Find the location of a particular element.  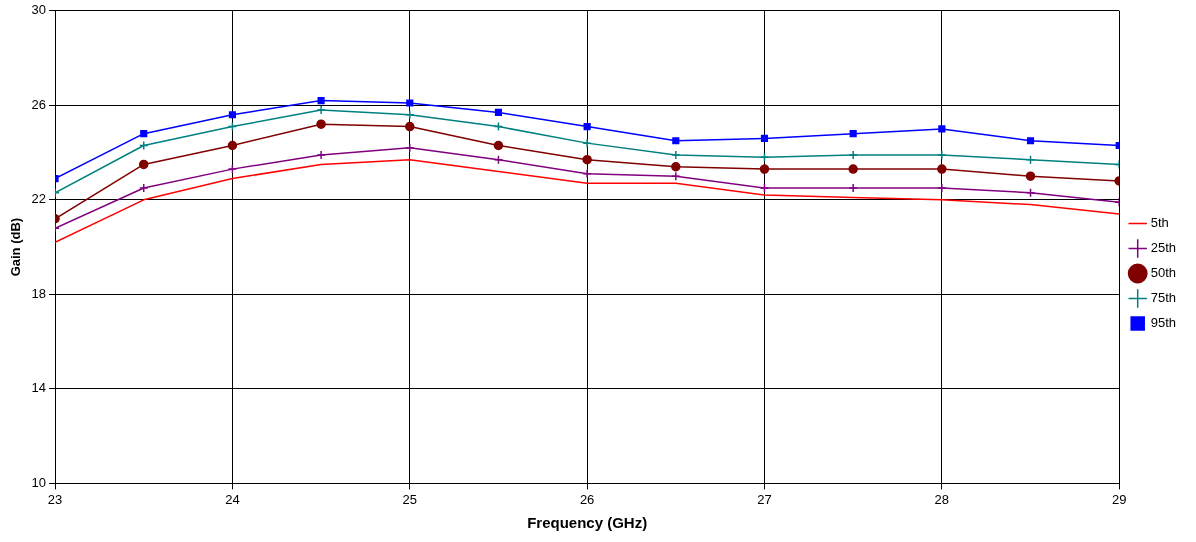

legend-label: 5th is located at coordinates (1159, 223).